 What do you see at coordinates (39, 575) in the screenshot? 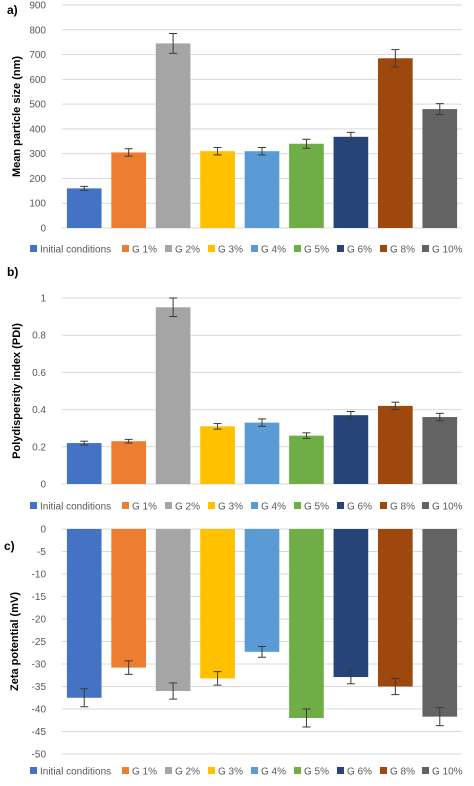
I see `y-tick-label: -10` at bounding box center [39, 575].